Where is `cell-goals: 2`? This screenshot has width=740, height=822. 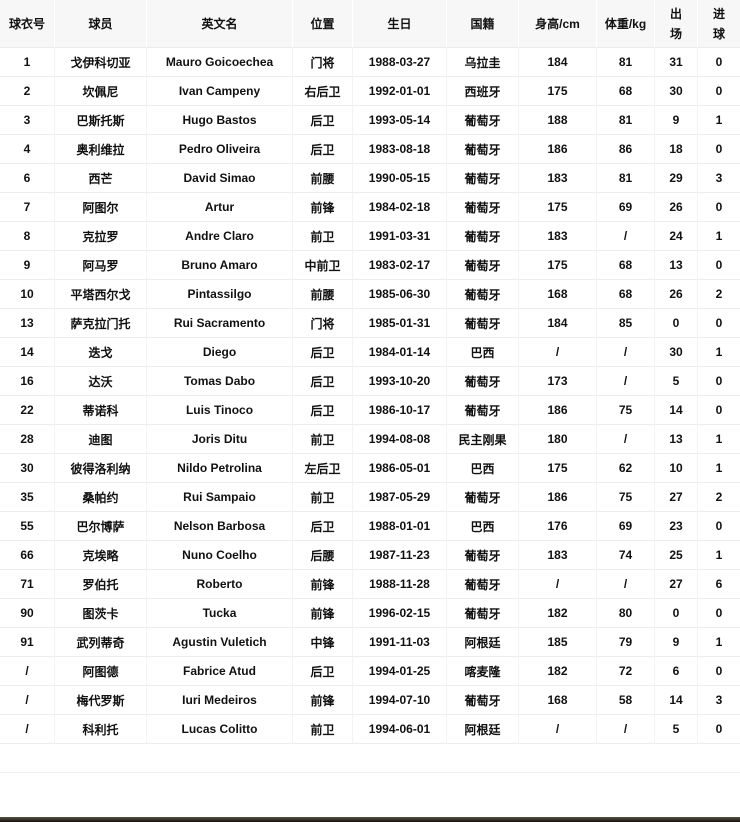
cell-goals: 2 is located at coordinates (719, 294).